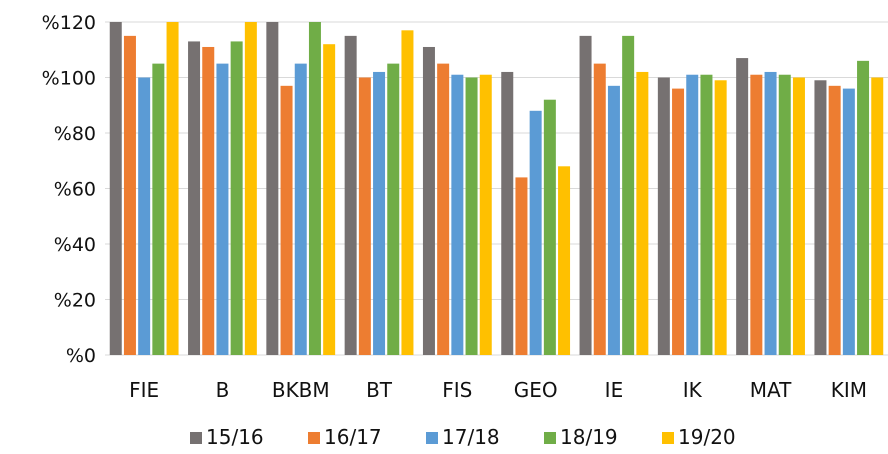 This screenshot has width=888, height=454. What do you see at coordinates (471, 437) in the screenshot?
I see `legend-label: 17/18` at bounding box center [471, 437].